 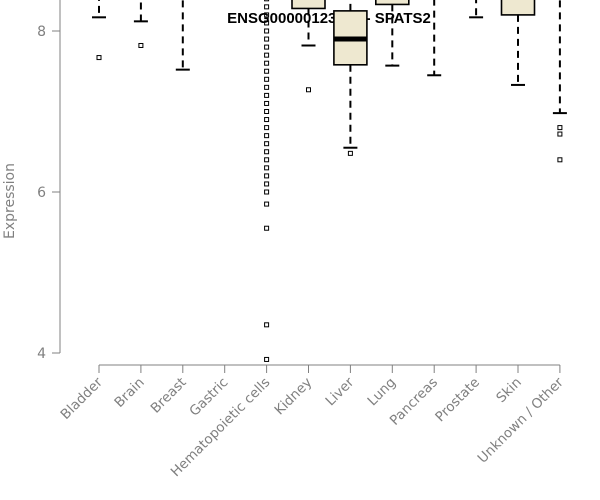 I want to click on x-tick-label: Brain, so click(x=129, y=393).